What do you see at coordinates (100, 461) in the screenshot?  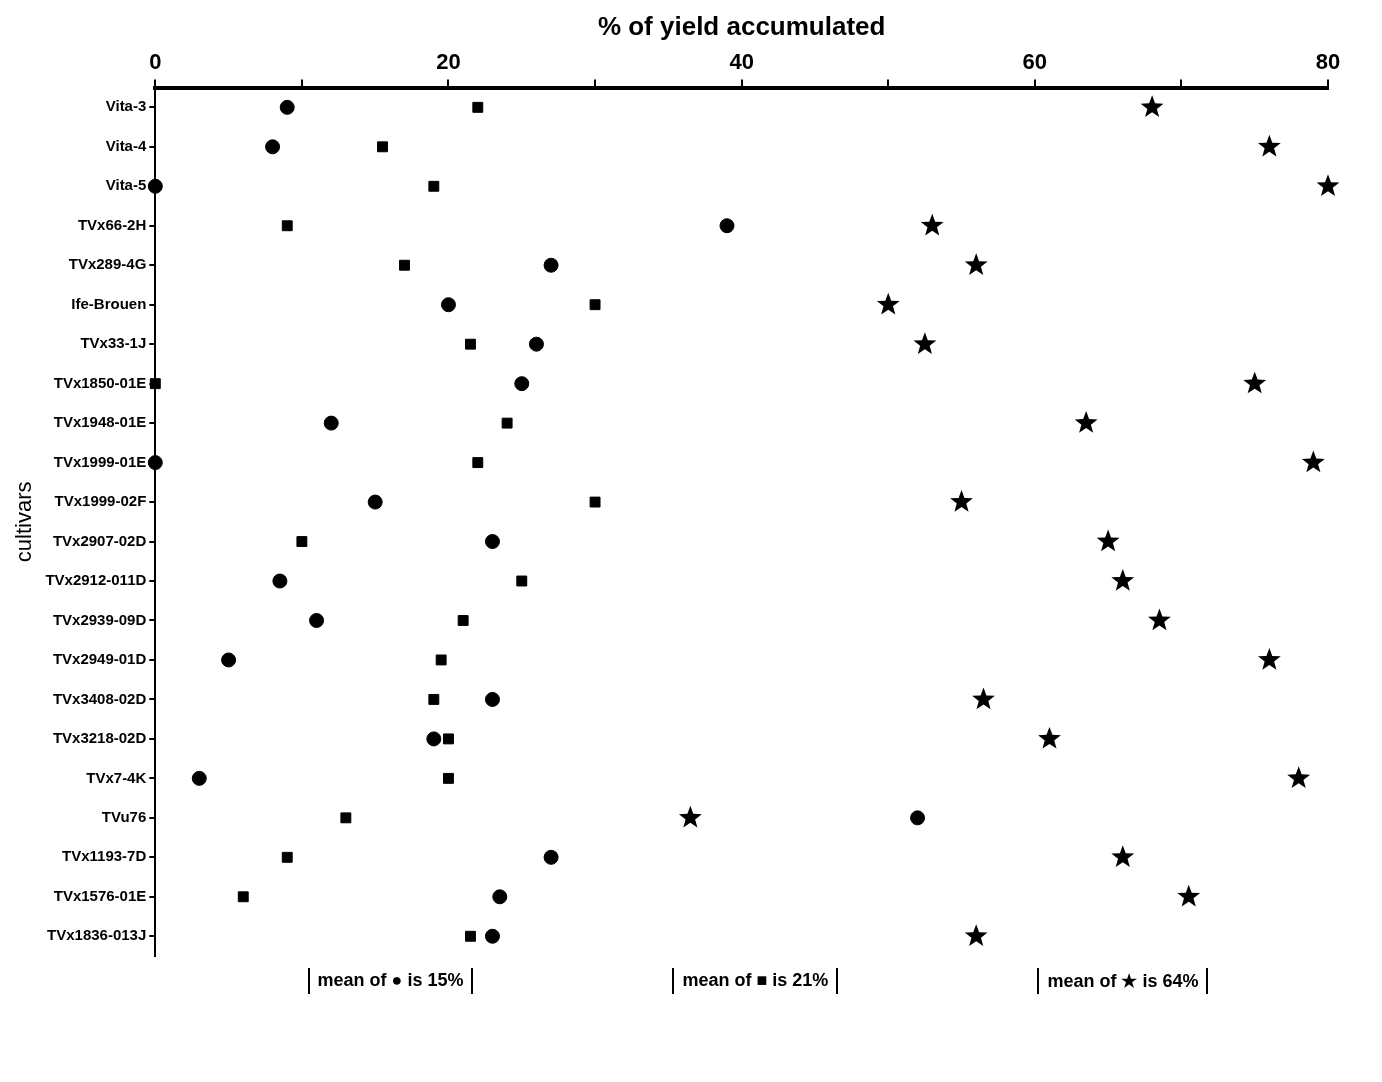 I see `y-tick-label: TVx1999-01E` at bounding box center [100, 461].